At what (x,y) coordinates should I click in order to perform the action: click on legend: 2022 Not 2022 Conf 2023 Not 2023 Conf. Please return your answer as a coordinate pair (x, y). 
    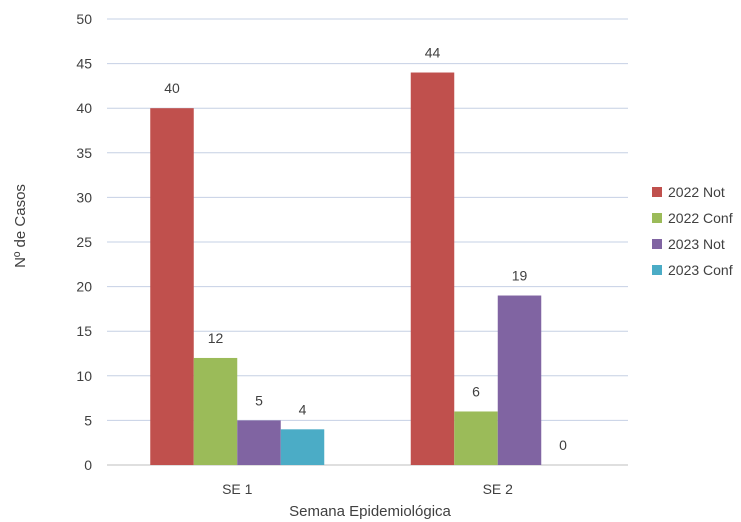
    Looking at the image, I should click on (692, 231).